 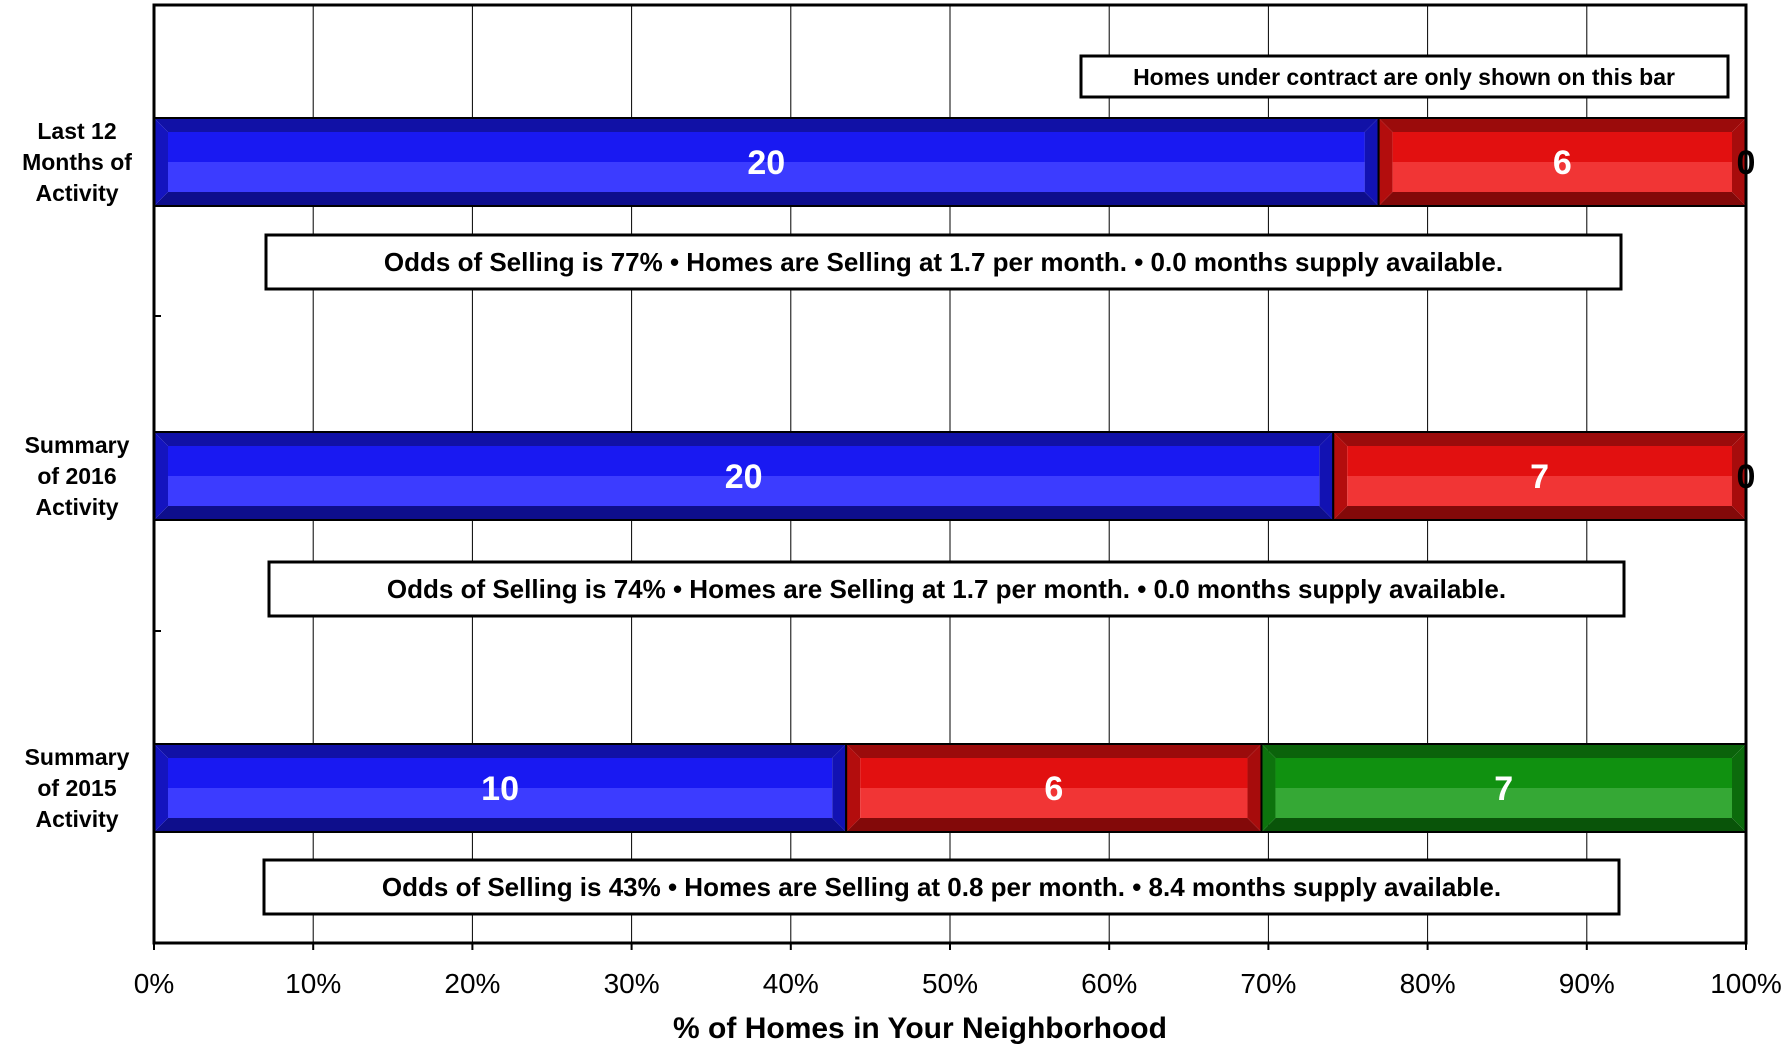 I want to click on x-tick-label: 40%, so click(x=791, y=983).